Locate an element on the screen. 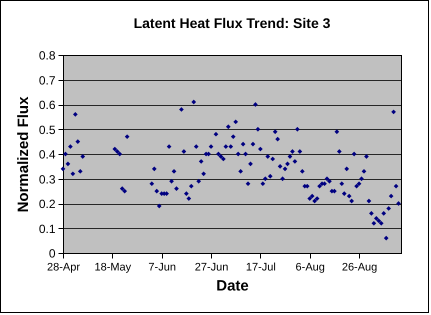 This screenshot has height=315, width=431. y-tick-label: 0.8 is located at coordinates (47, 55).